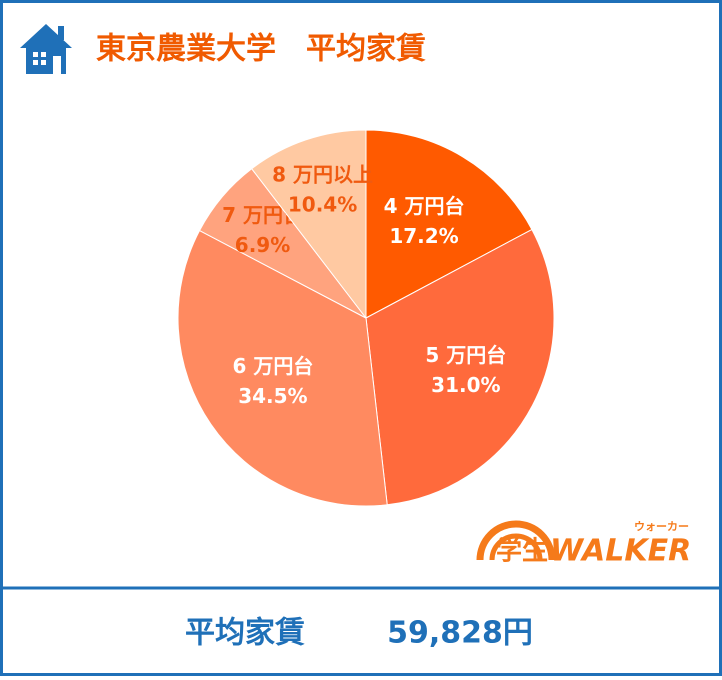 The height and width of the screenshot is (680, 722). Describe the element at coordinates (261, 49) in the screenshot. I see `chart-title: 東京農業大学 平均家賃` at that location.